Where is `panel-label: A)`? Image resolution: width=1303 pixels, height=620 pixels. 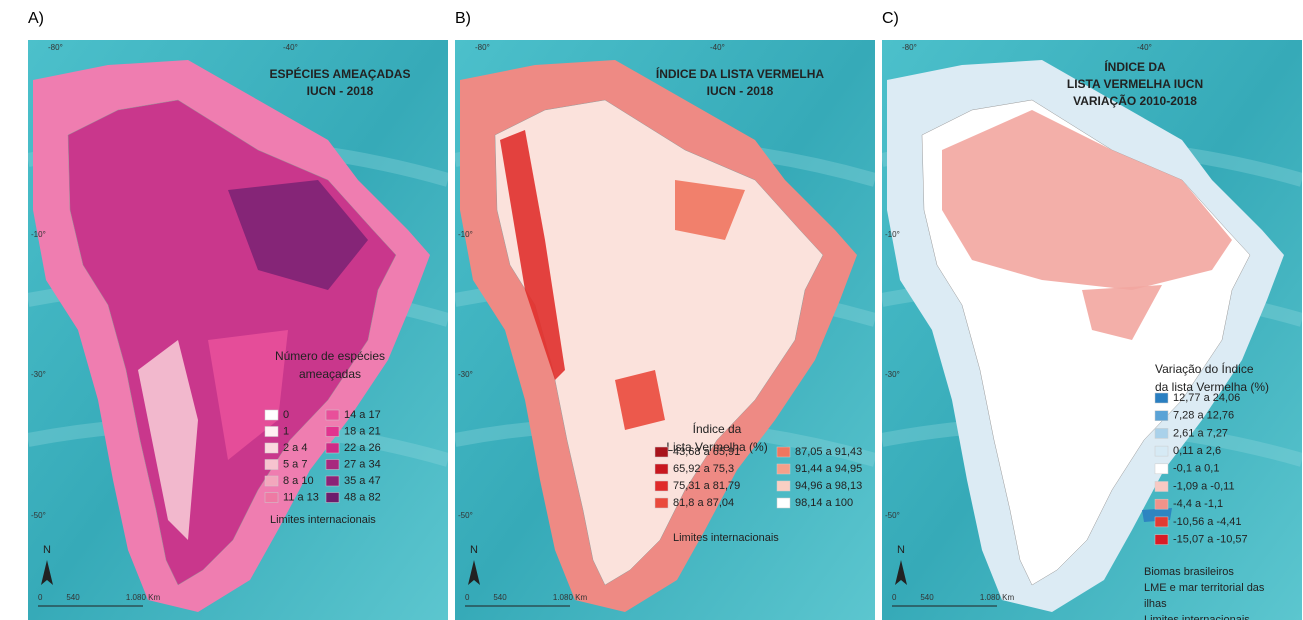
panel-label: A) is located at coordinates (36, 18).